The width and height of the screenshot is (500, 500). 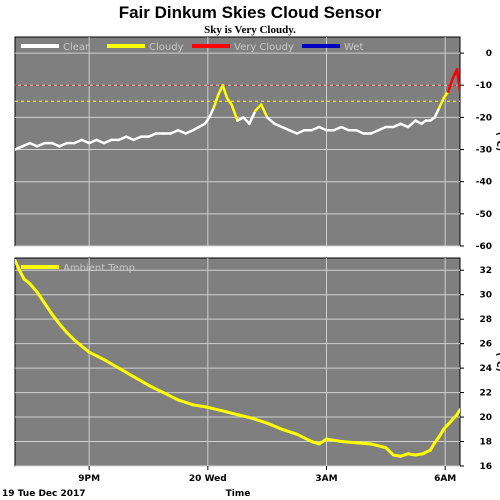 I want to click on y-tick-label: 28, so click(x=485, y=320).